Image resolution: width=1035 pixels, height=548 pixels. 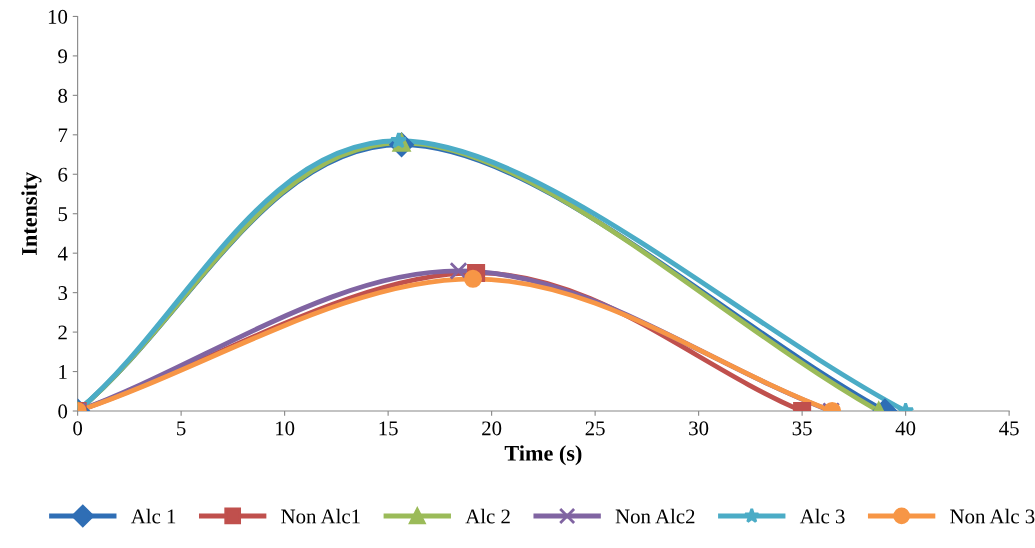 I want to click on x-tick-label: 5, so click(x=181, y=428).